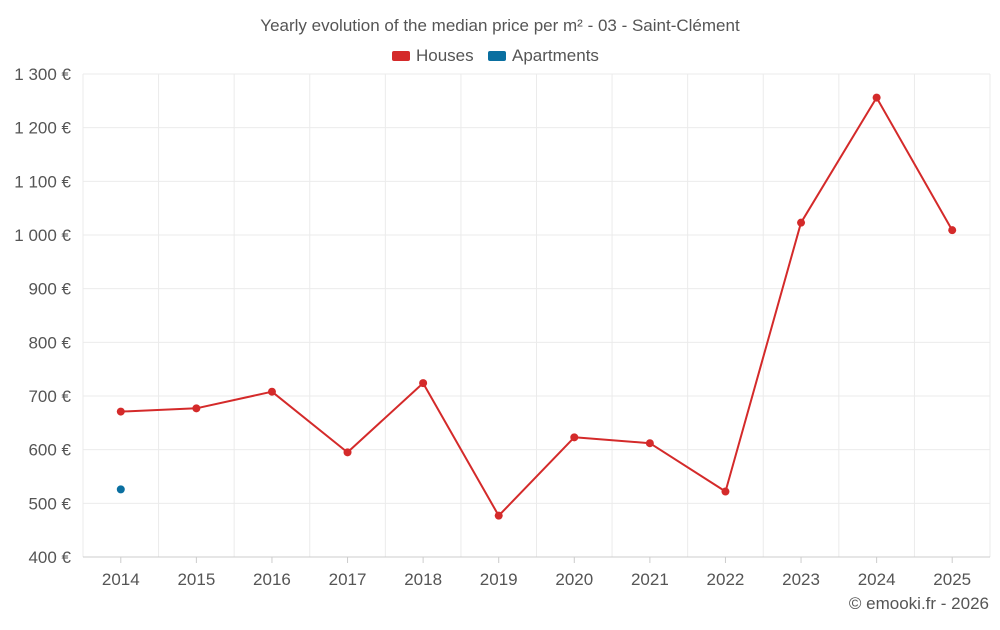 This screenshot has height=630, width=1000. What do you see at coordinates (801, 579) in the screenshot?
I see `x-tick-label: 2023` at bounding box center [801, 579].